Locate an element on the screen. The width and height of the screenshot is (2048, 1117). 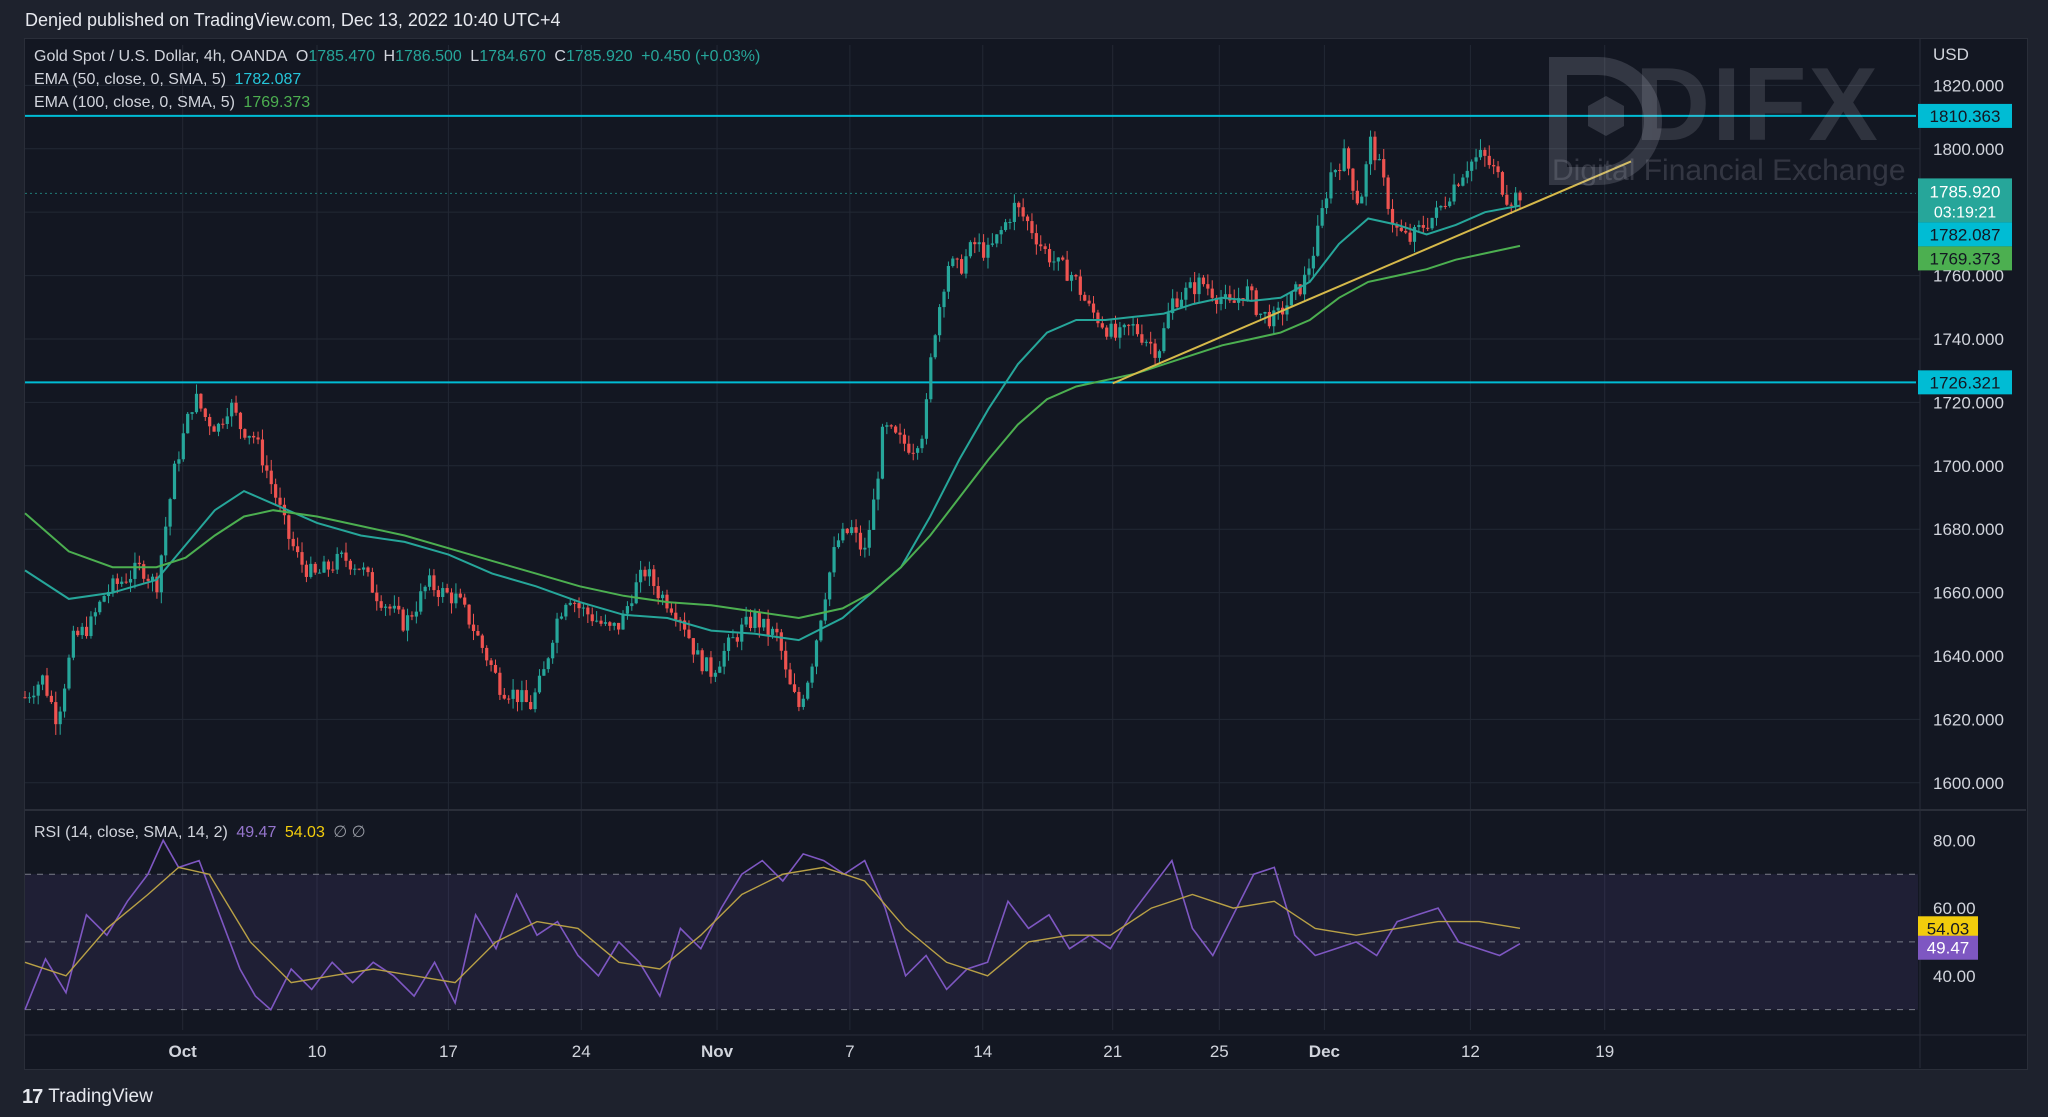
close-value: 1785.920 is located at coordinates (599, 56).